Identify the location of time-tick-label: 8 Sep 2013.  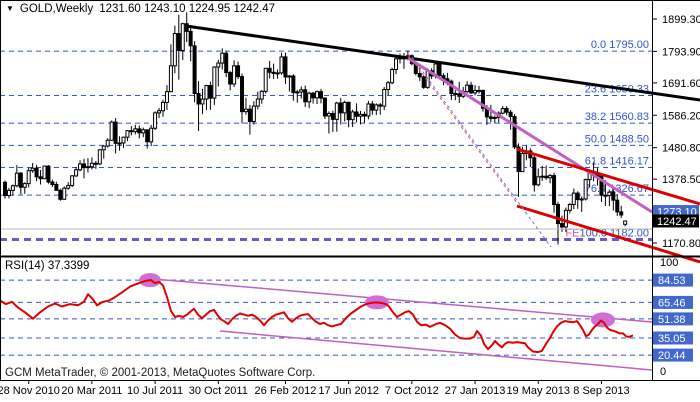
(601, 391).